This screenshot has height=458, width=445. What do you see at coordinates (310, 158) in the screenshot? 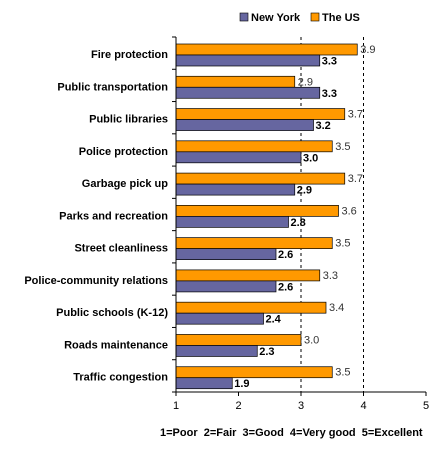
I see `data-label-new-york-police-protection: 3.0` at bounding box center [310, 158].